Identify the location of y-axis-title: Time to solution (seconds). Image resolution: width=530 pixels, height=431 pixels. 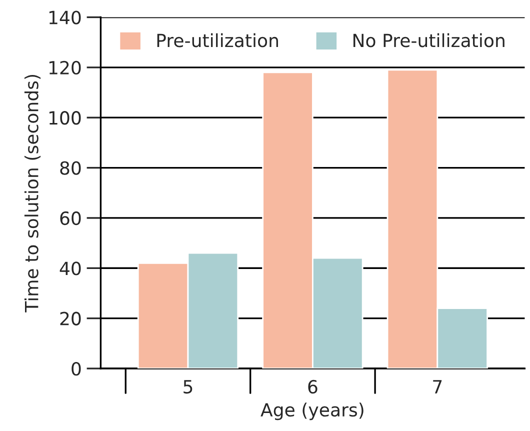
(32, 193).